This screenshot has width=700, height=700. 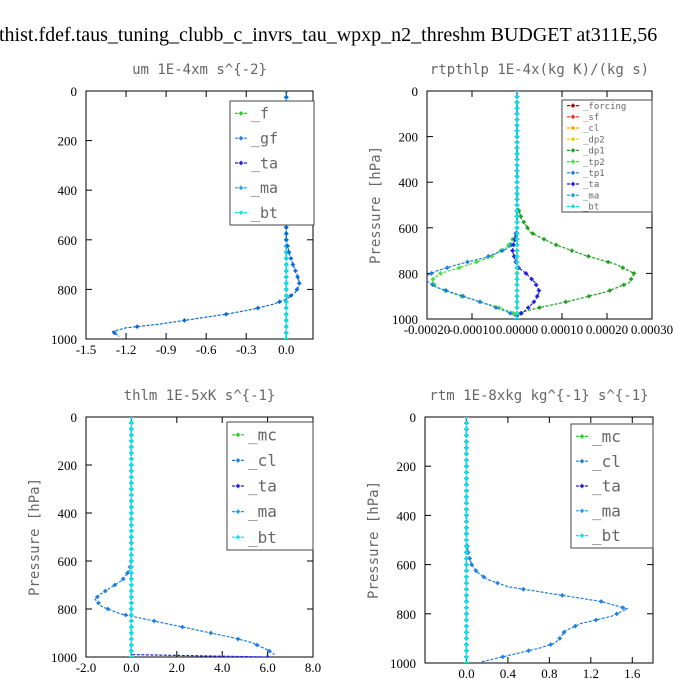 I want to click on legend-entry-ta: _ta, so click(x=583, y=185).